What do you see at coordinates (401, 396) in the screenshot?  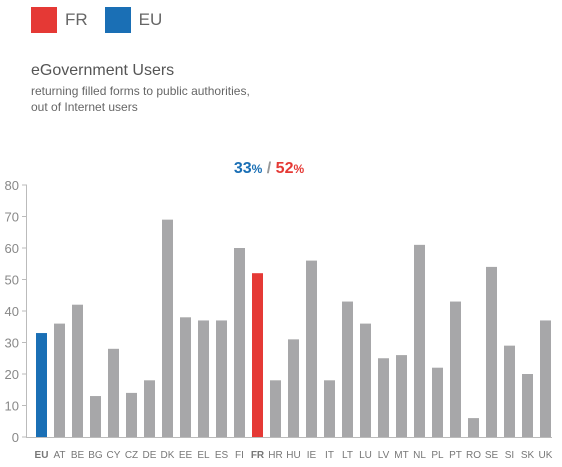 I see `bar-mt` at bounding box center [401, 396].